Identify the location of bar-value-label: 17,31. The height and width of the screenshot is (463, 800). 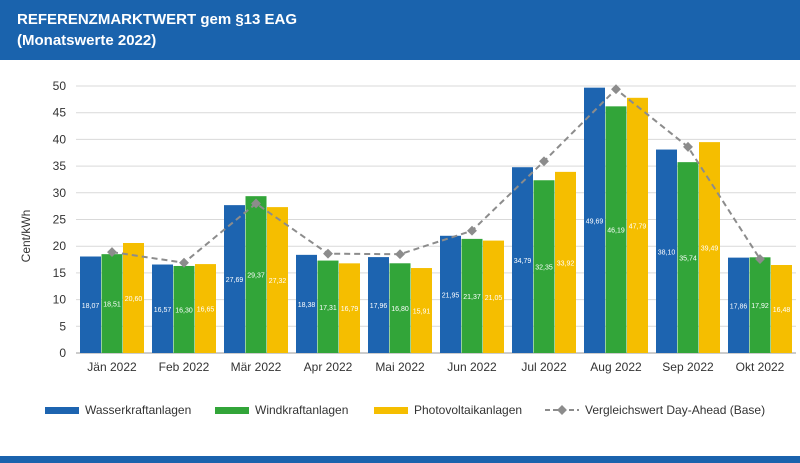
(328, 308).